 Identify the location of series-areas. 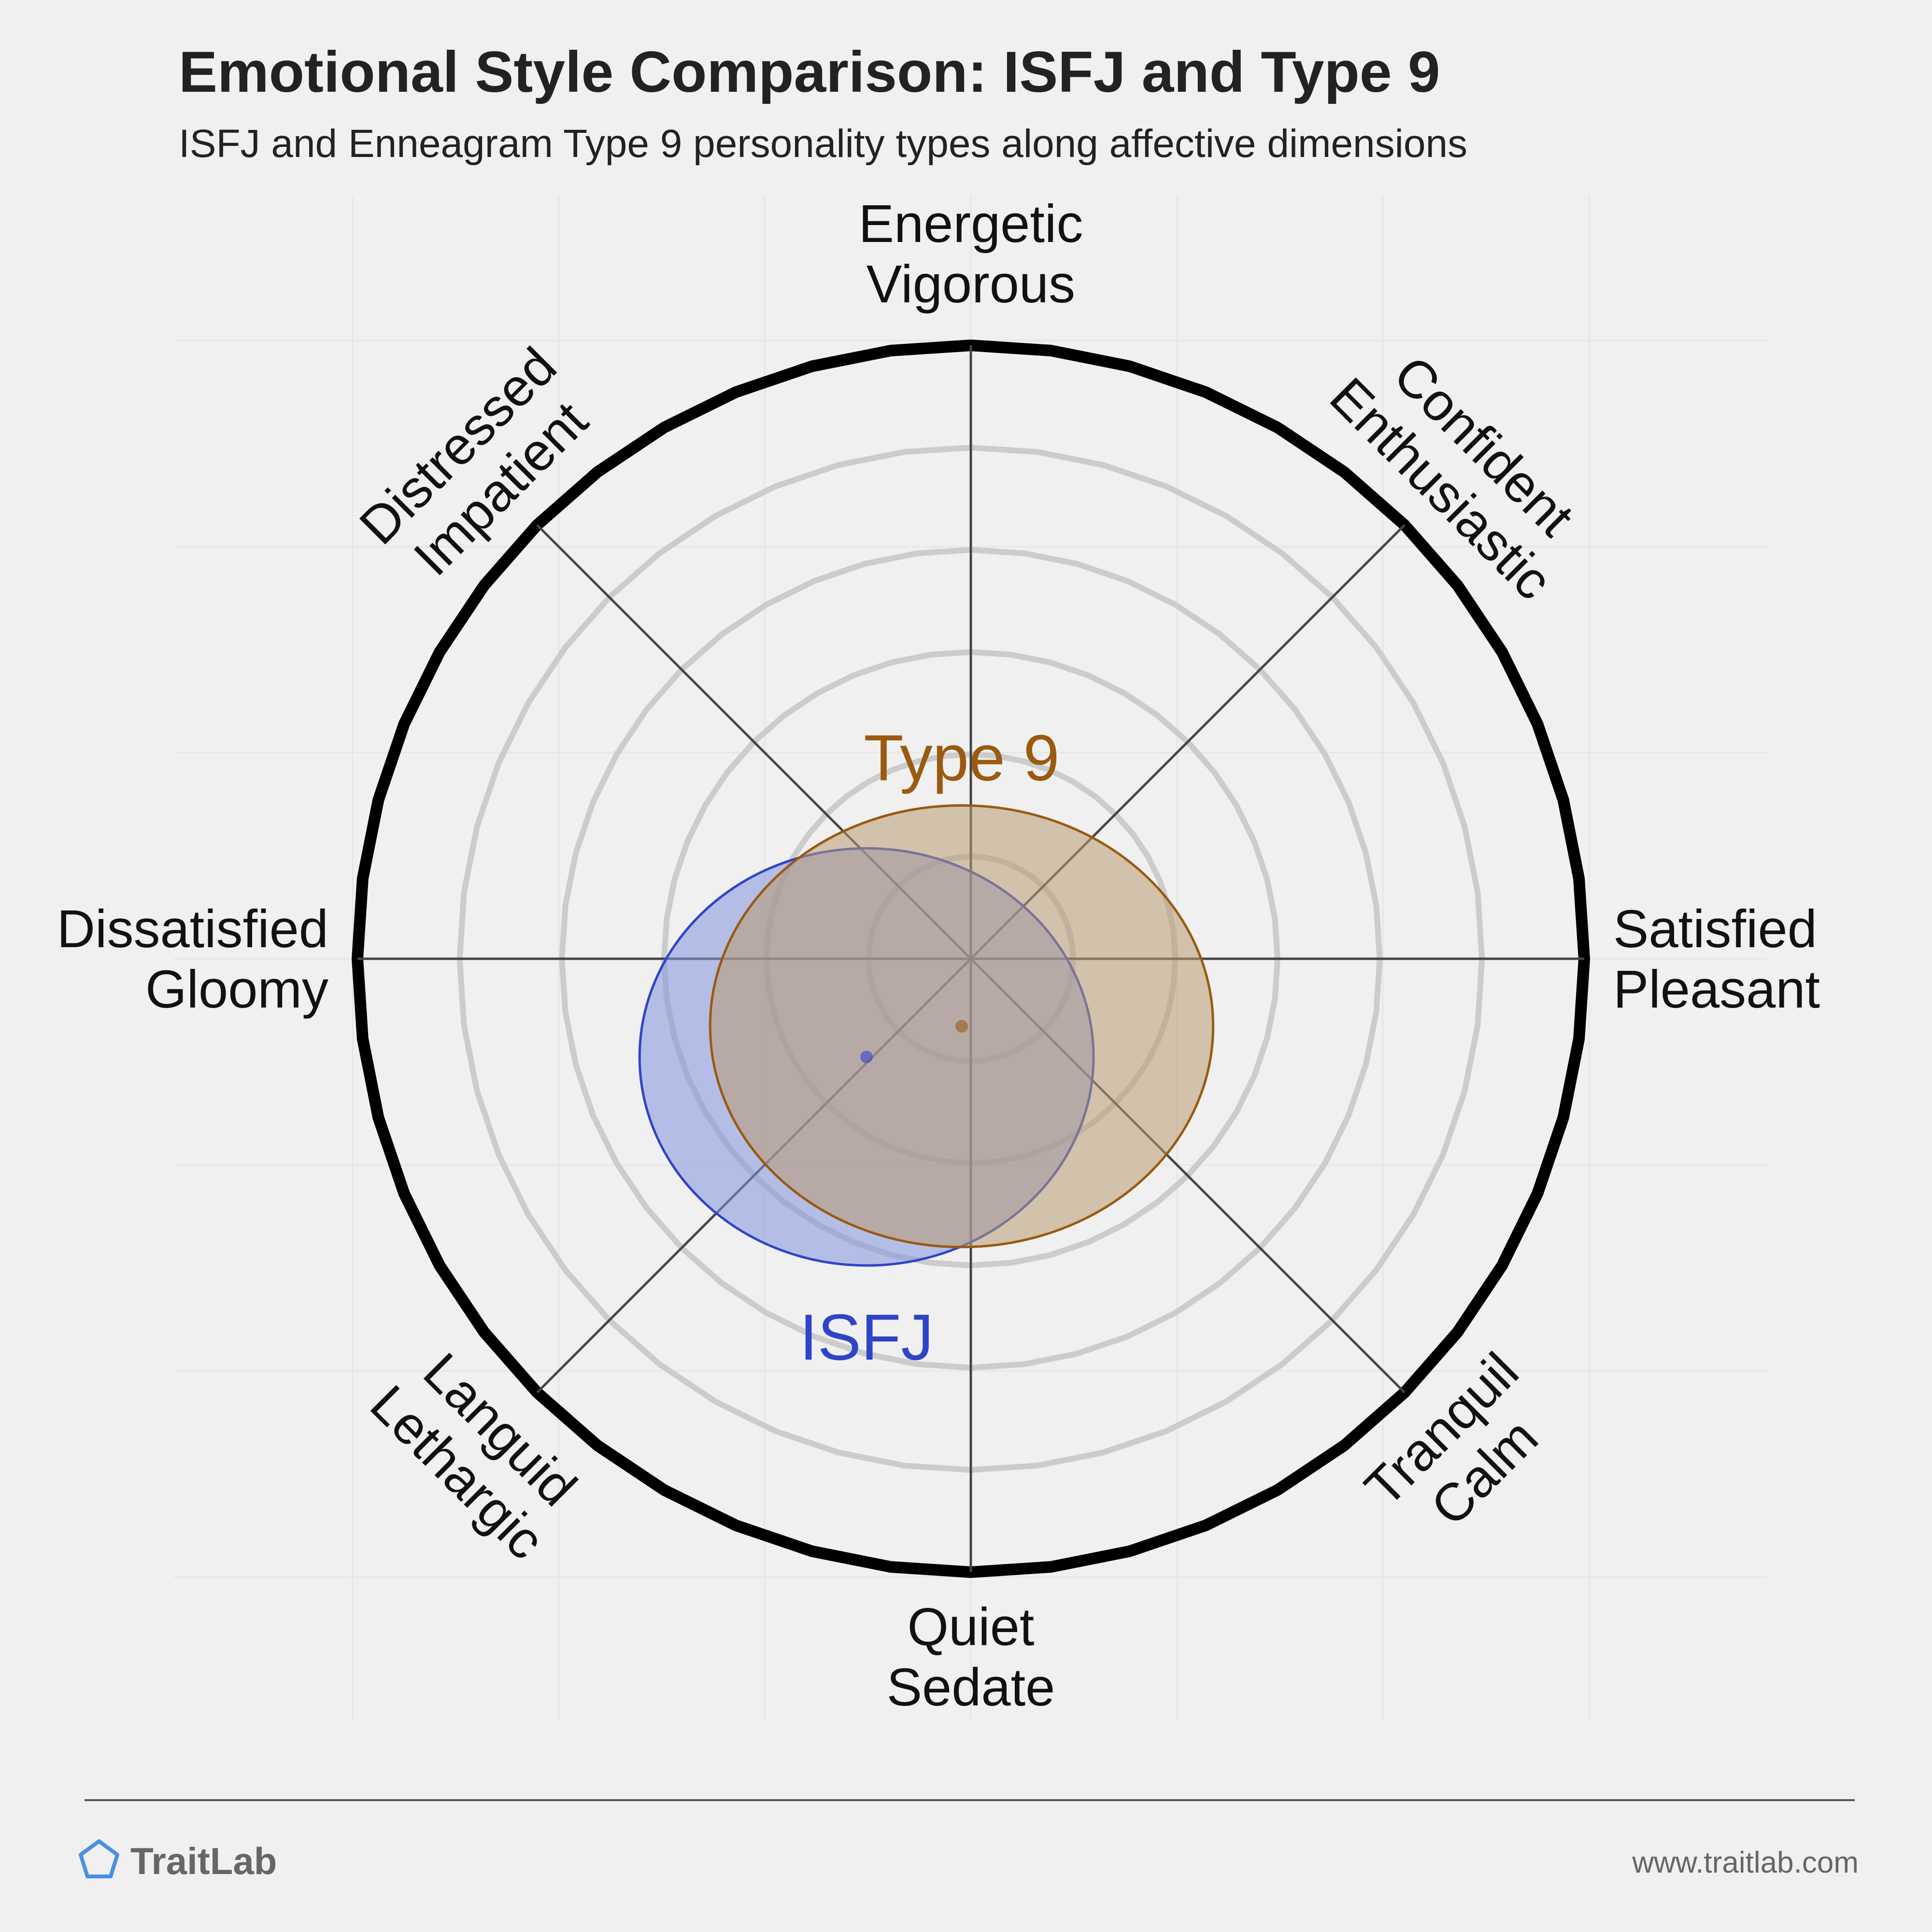
(926, 1035).